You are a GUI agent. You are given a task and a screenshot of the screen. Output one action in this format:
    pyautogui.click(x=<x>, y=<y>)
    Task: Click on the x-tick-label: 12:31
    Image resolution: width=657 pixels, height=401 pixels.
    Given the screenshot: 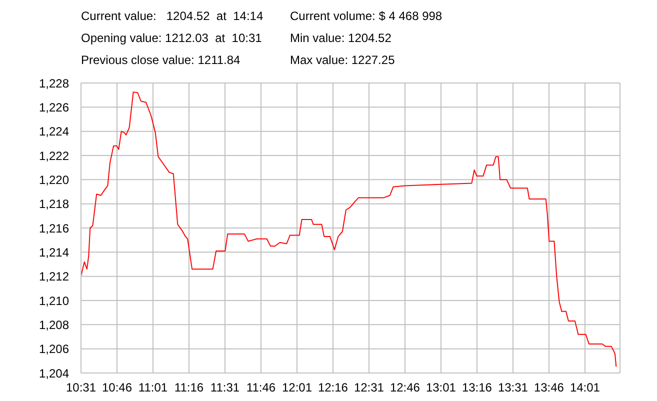 What is the action you would take?
    pyautogui.click(x=369, y=387)
    